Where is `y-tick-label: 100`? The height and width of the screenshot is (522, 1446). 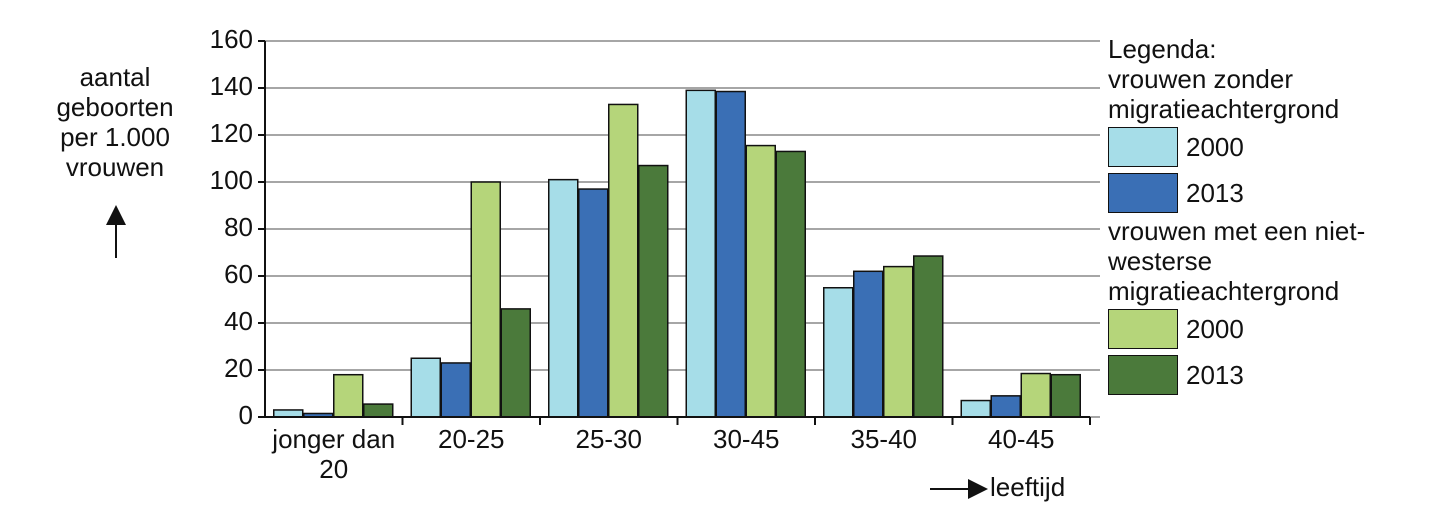 y-tick-label: 100 is located at coordinates (231, 180).